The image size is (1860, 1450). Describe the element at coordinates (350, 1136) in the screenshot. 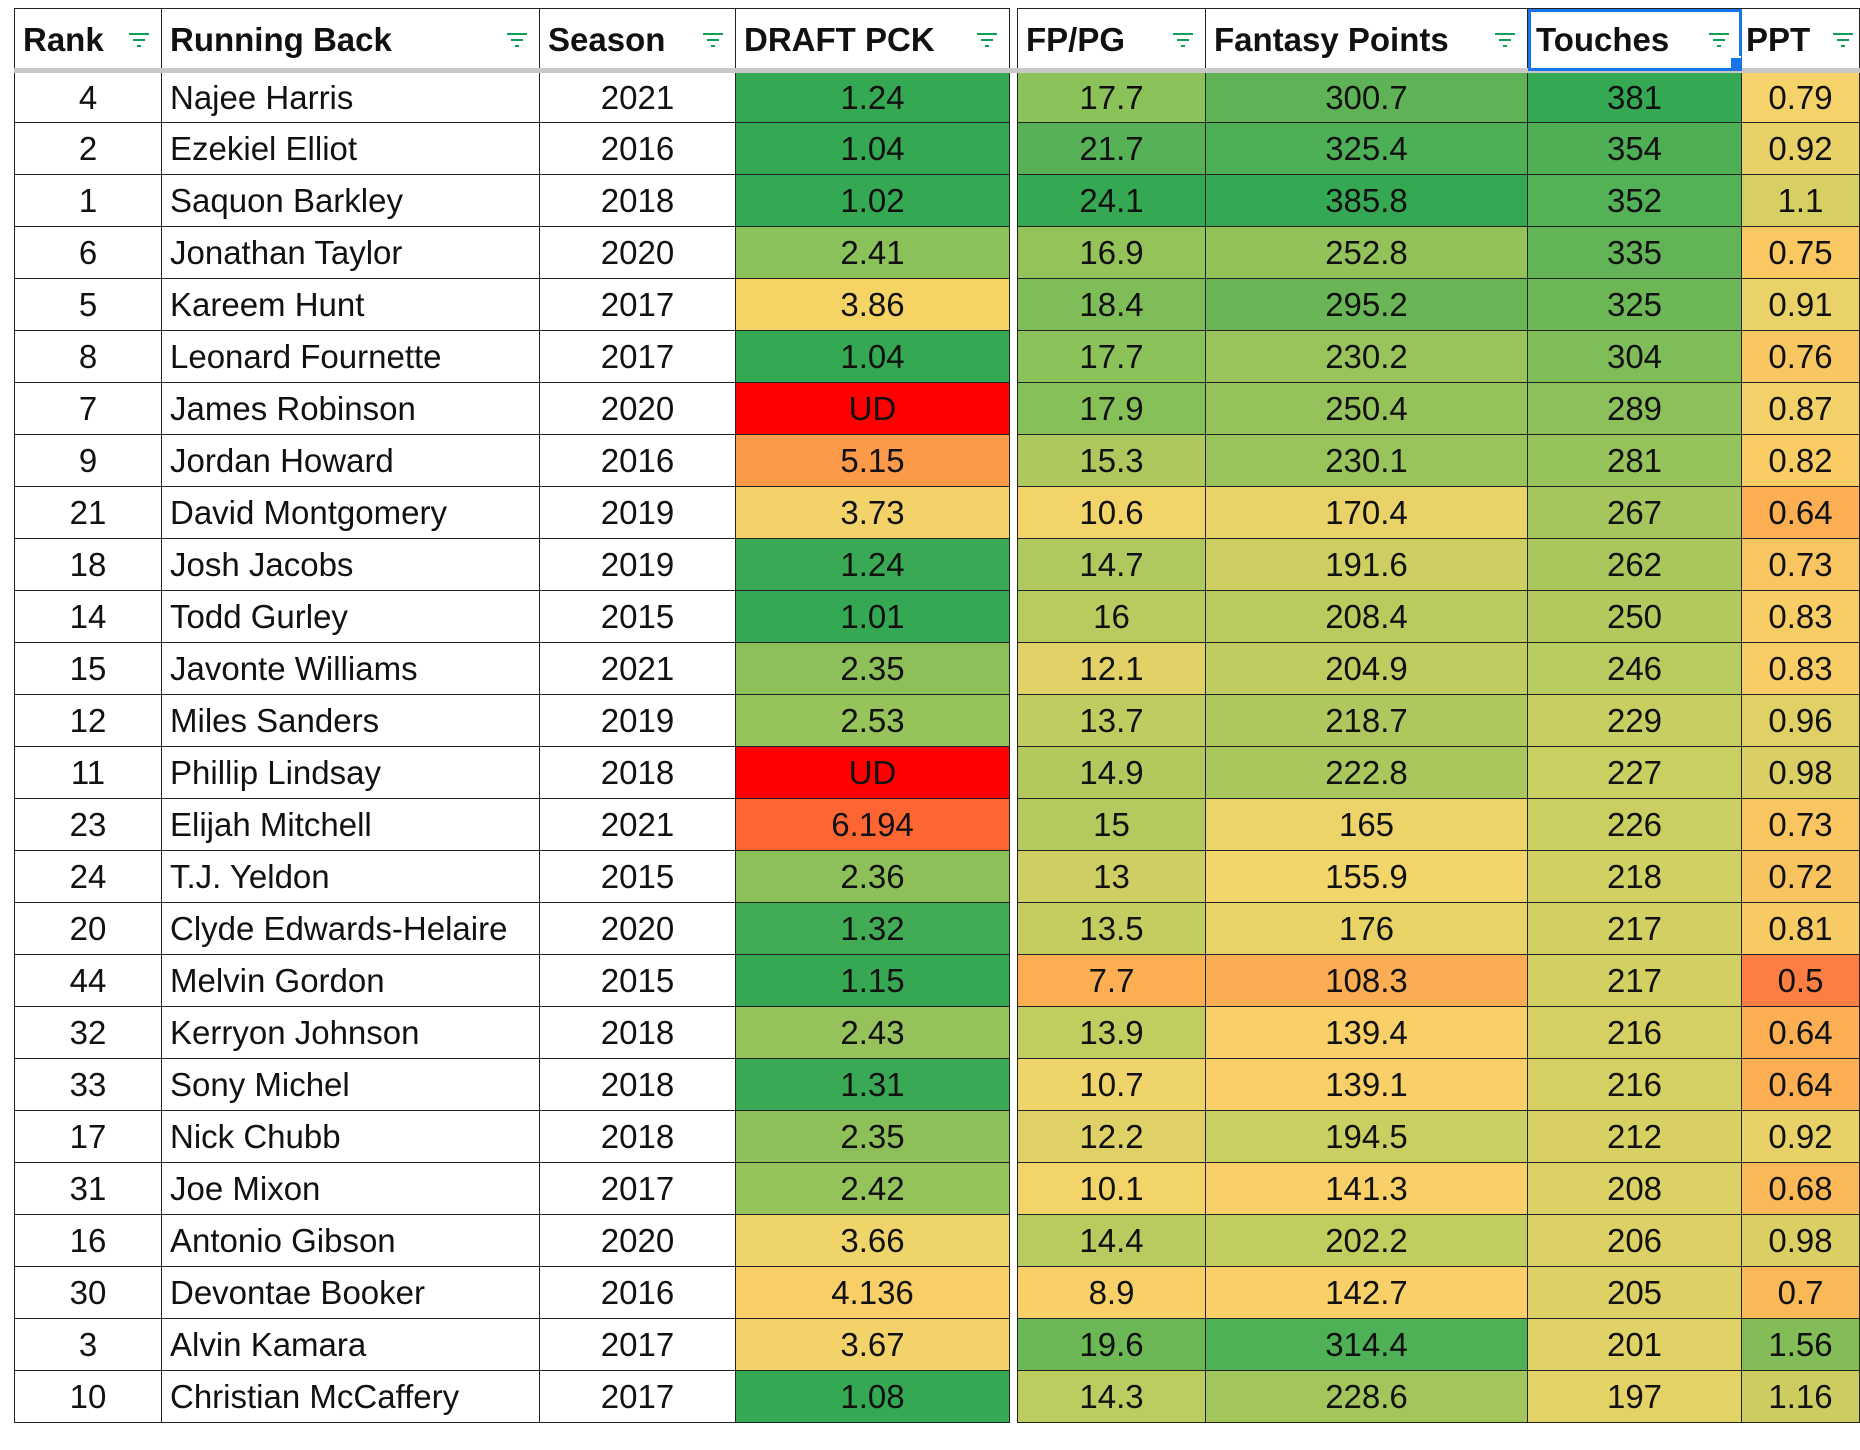

I see `cell-running-back: Nick Chubb` at that location.